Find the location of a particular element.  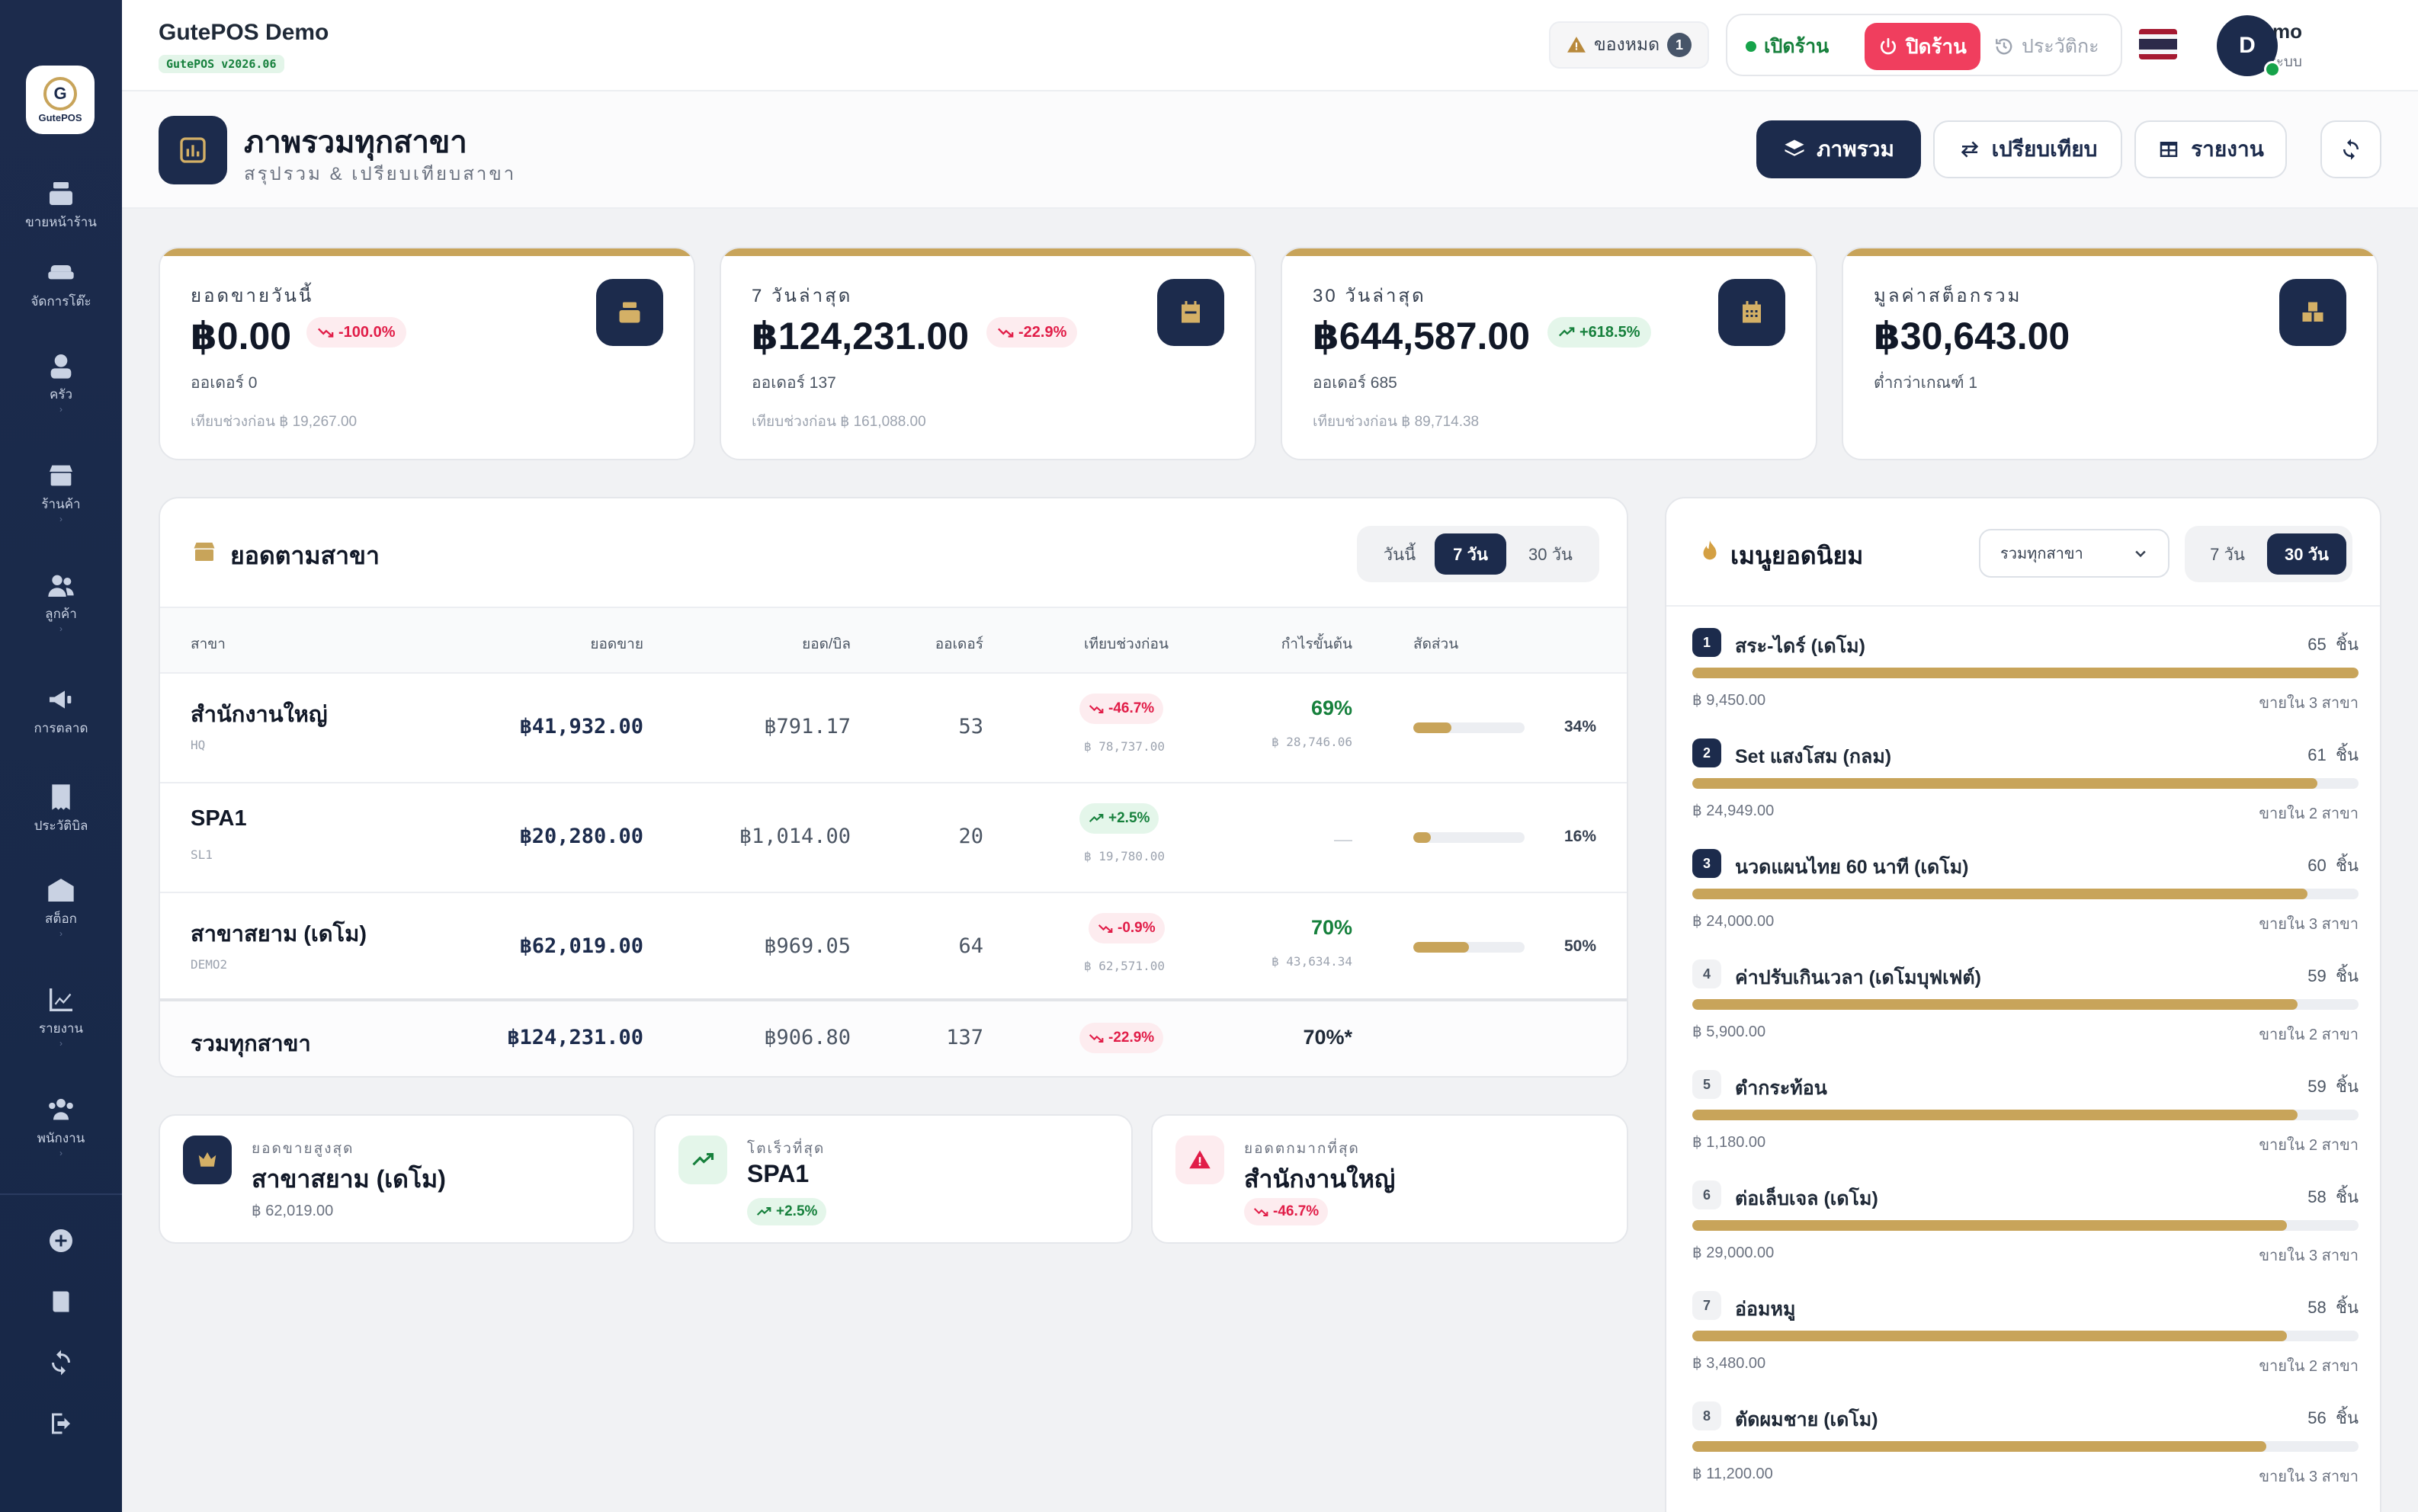

add-button is located at coordinates (61, 1240).